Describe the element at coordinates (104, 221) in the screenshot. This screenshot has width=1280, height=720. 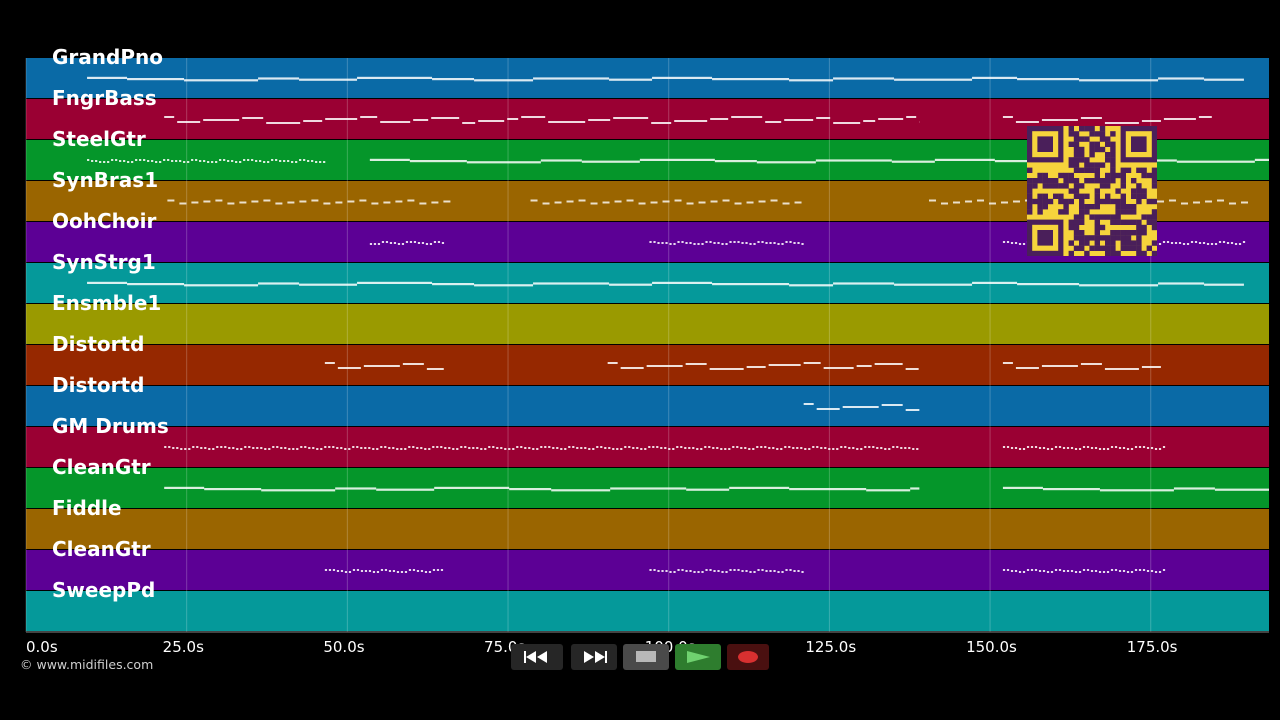
I see `track-label: OohChoir` at that location.